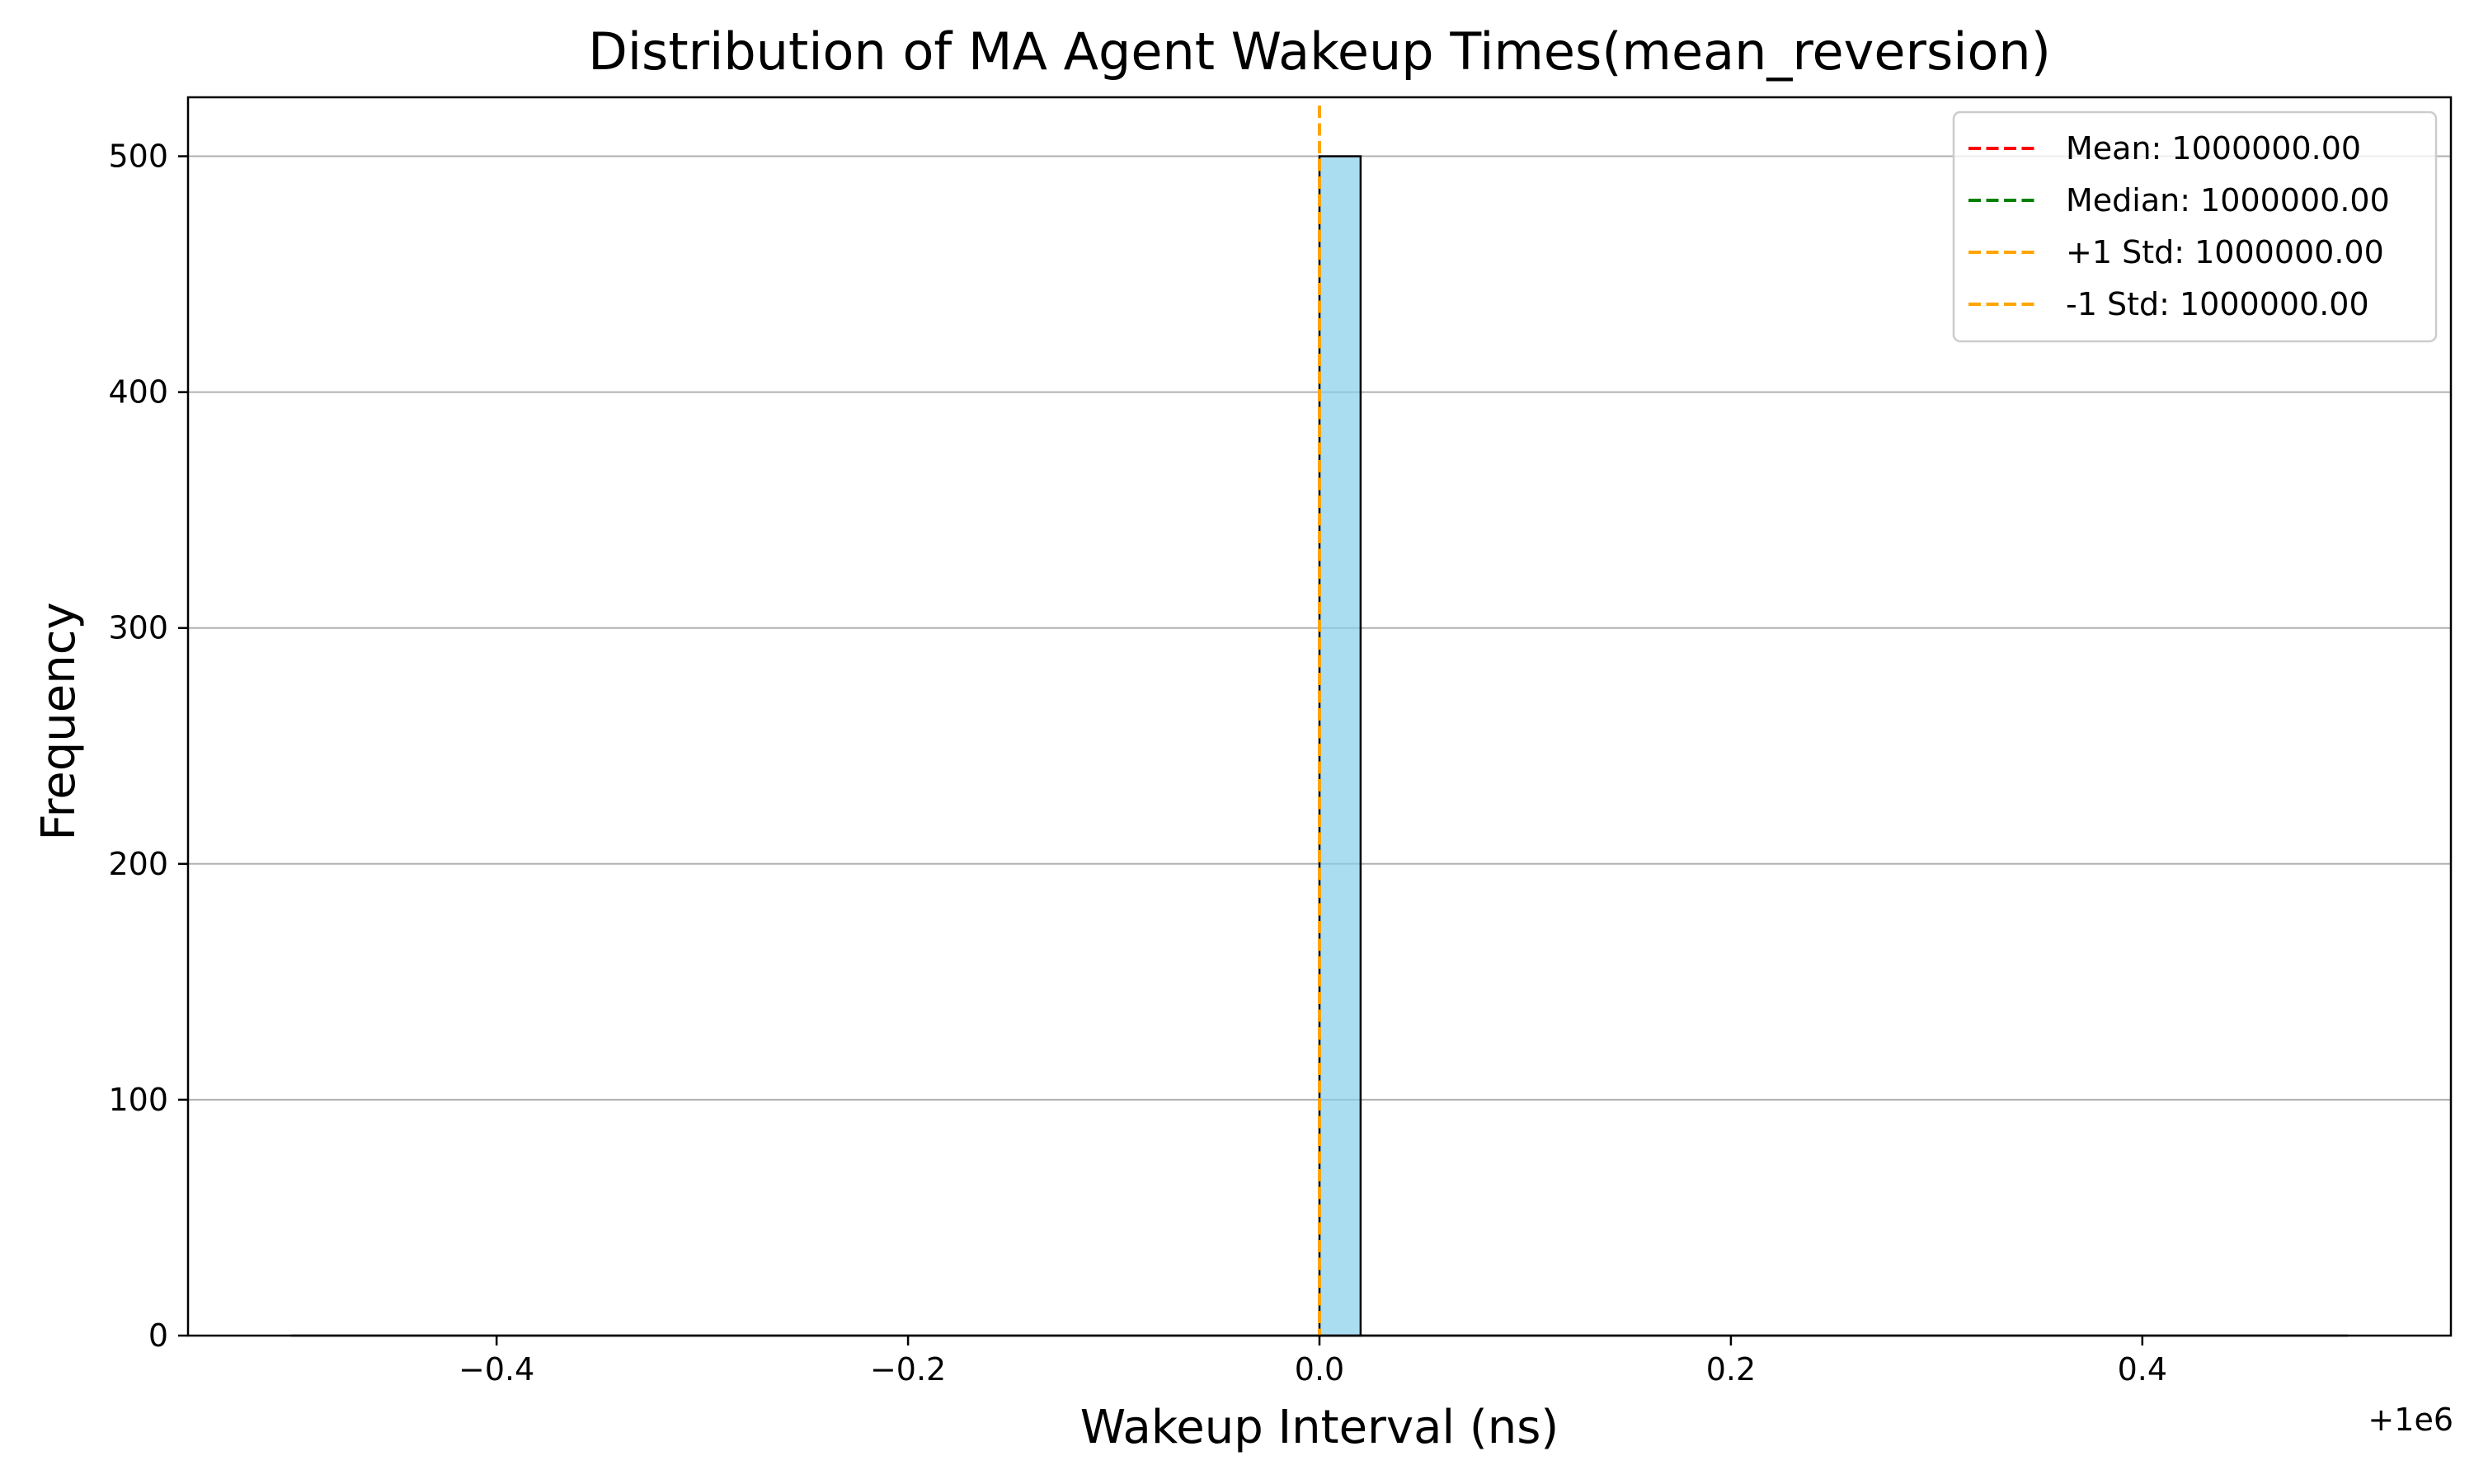  I want to click on y-tick-label: 400, so click(138, 392).